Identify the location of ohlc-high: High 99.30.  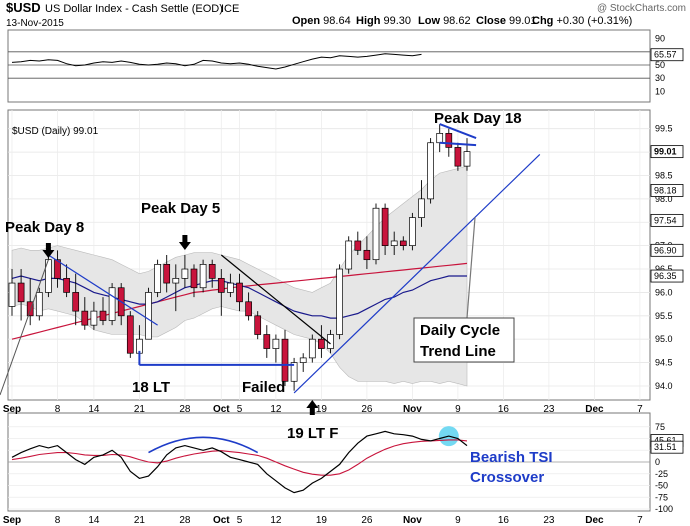
(383, 21).